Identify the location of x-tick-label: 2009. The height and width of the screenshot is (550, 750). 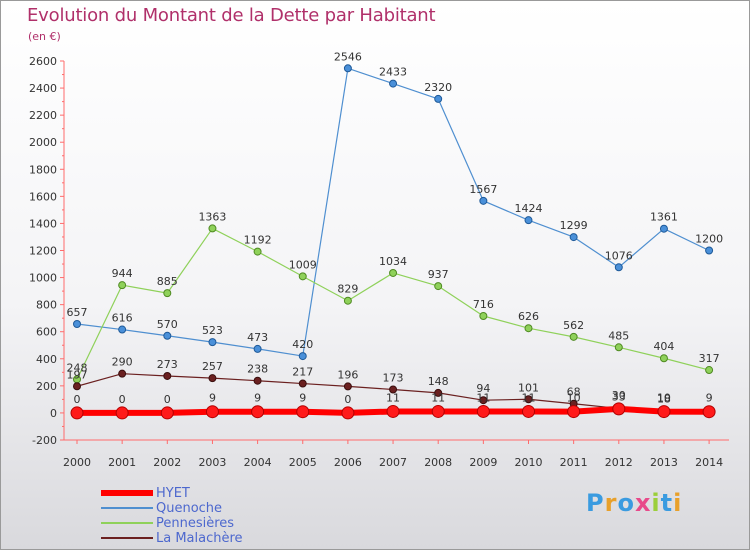
(483, 462).